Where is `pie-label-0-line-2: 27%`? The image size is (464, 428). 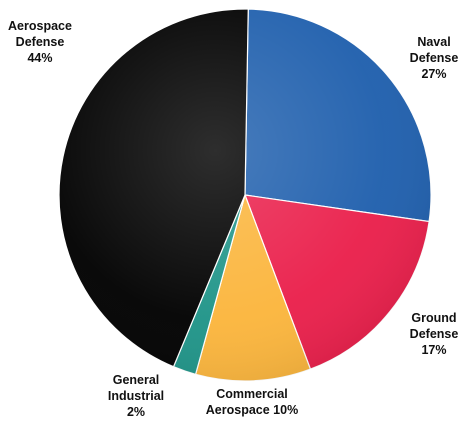 pie-label-0-line-2: 27% is located at coordinates (433, 74).